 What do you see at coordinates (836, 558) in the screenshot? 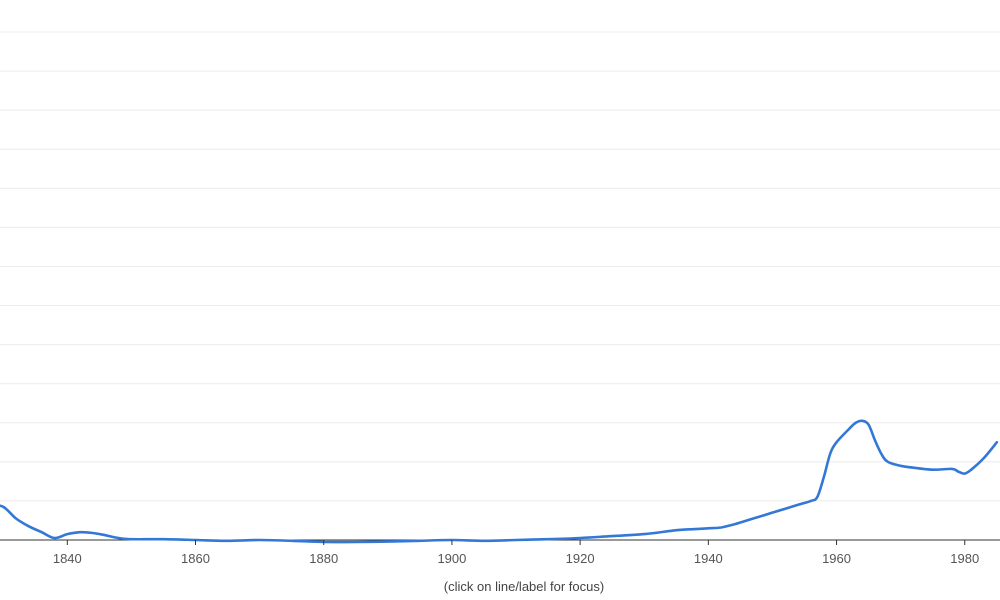
I see `x-tick-label: 1960` at bounding box center [836, 558].